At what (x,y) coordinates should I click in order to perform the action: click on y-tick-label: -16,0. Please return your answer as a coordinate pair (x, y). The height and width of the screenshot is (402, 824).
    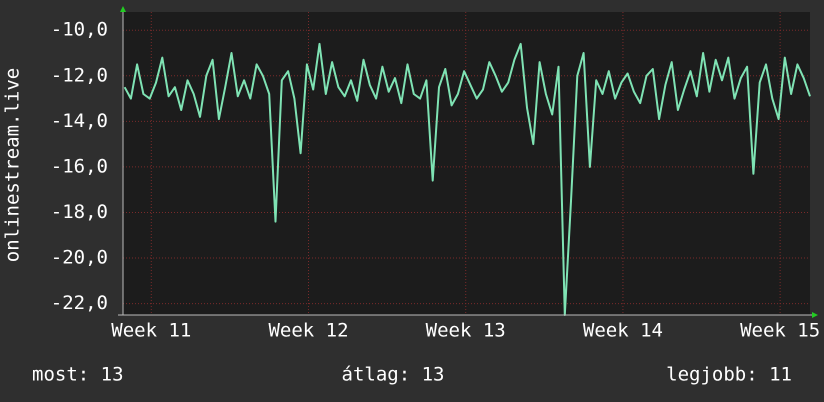
    Looking at the image, I should click on (79, 166).